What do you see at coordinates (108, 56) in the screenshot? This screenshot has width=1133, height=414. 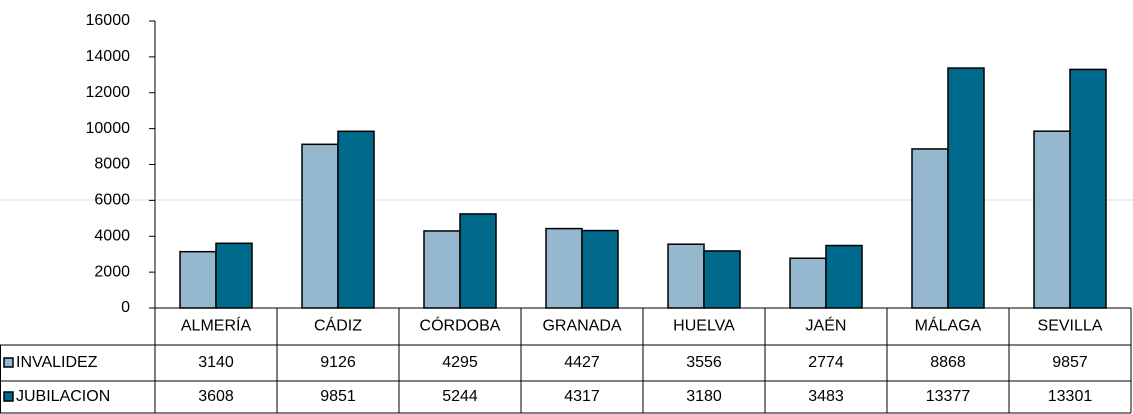 I see `y-tick-label: 14000` at bounding box center [108, 56].